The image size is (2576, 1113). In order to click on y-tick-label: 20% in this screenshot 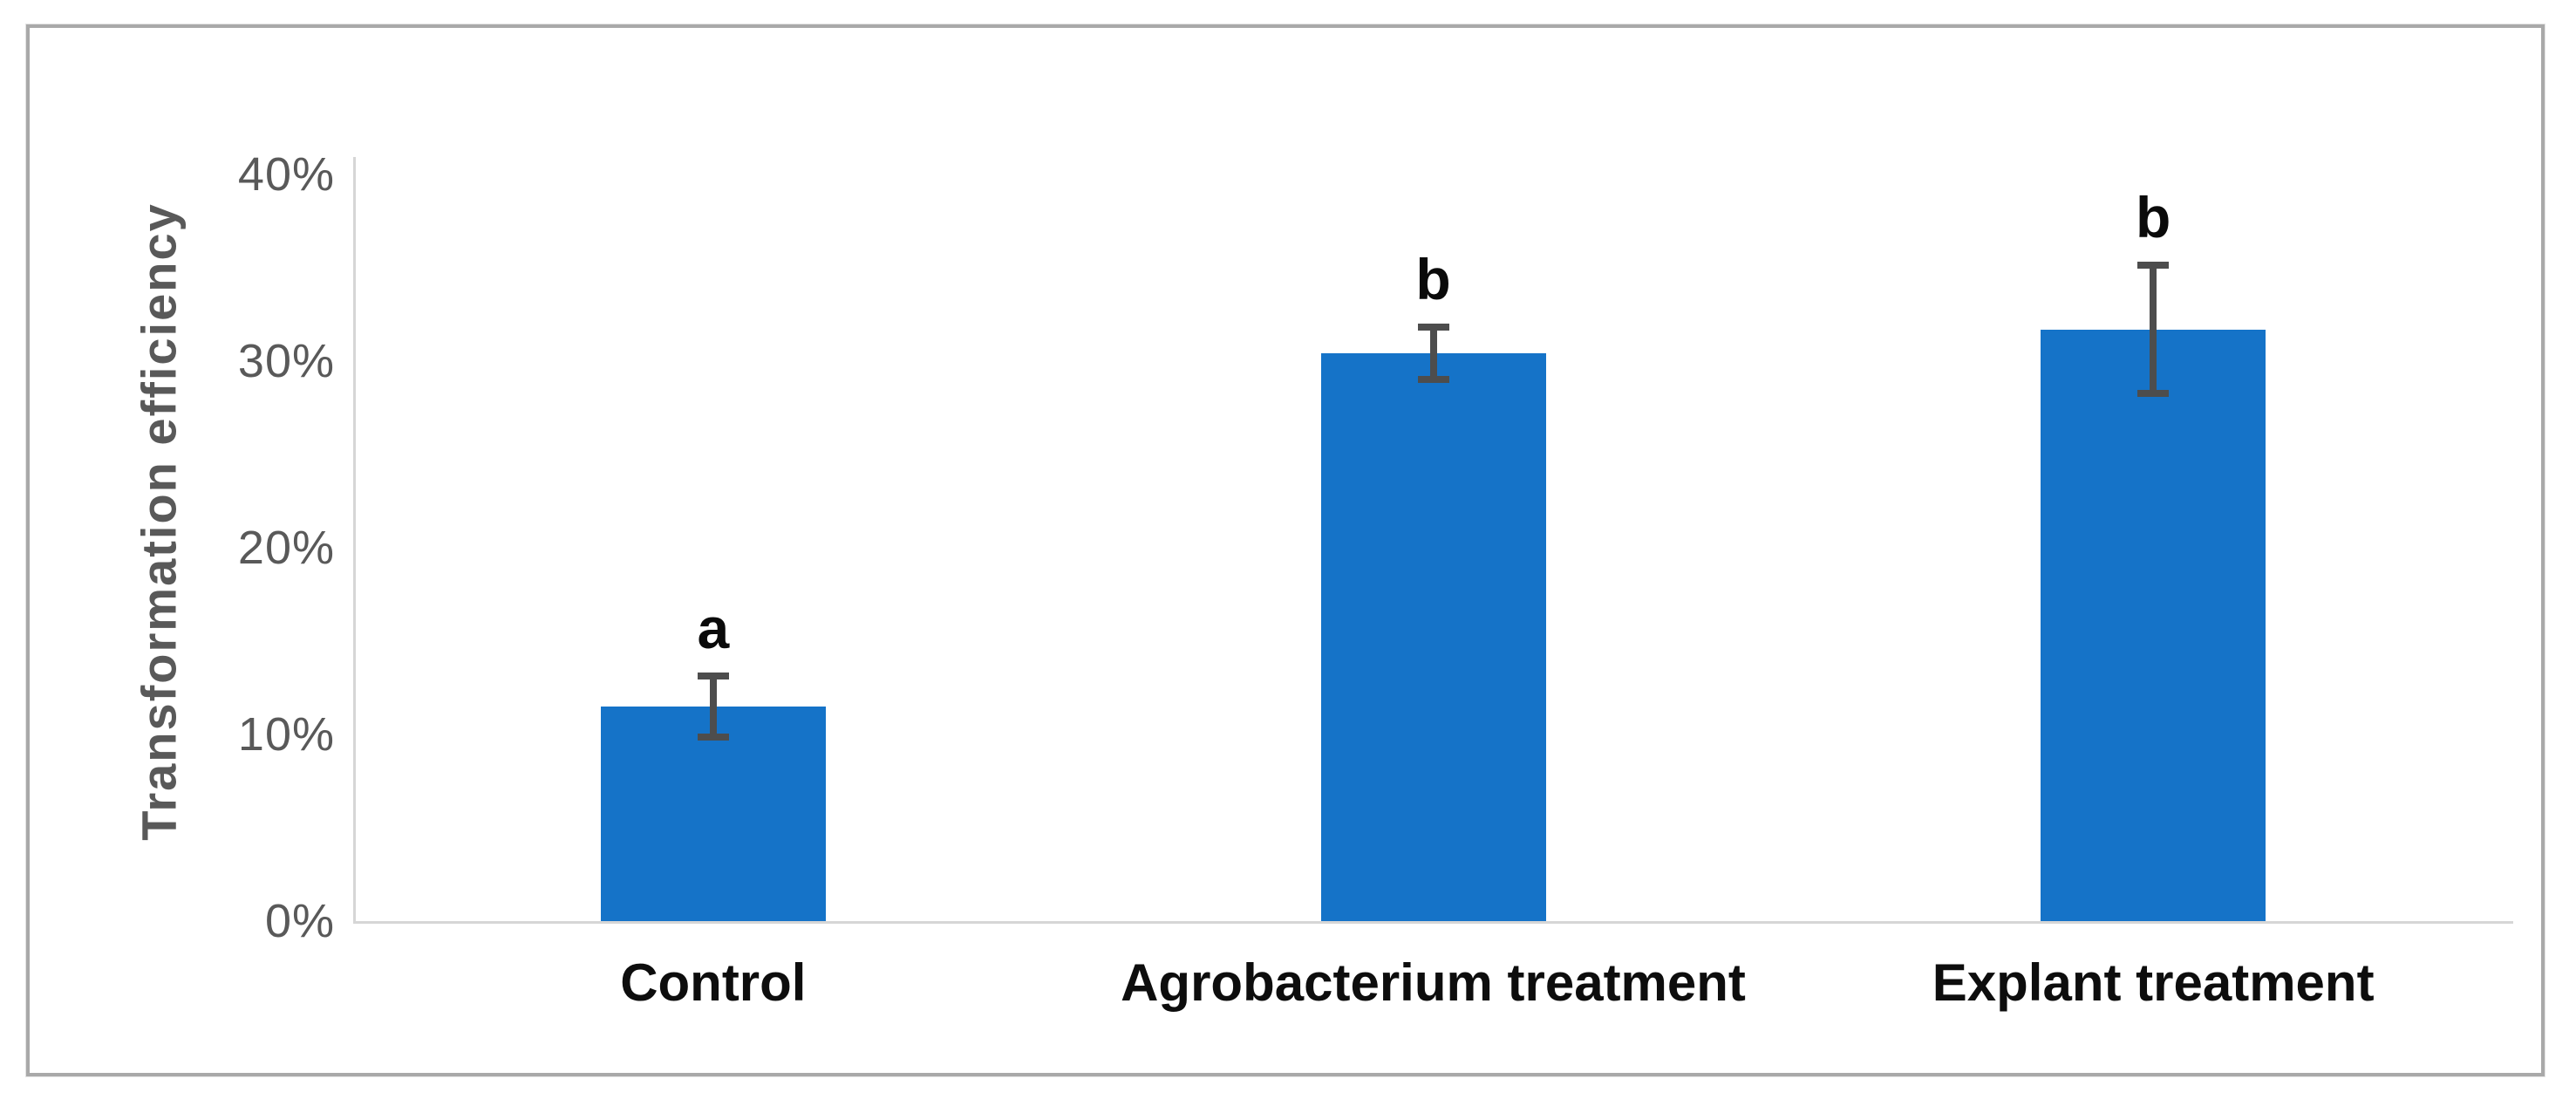, I will do `click(286, 547)`.